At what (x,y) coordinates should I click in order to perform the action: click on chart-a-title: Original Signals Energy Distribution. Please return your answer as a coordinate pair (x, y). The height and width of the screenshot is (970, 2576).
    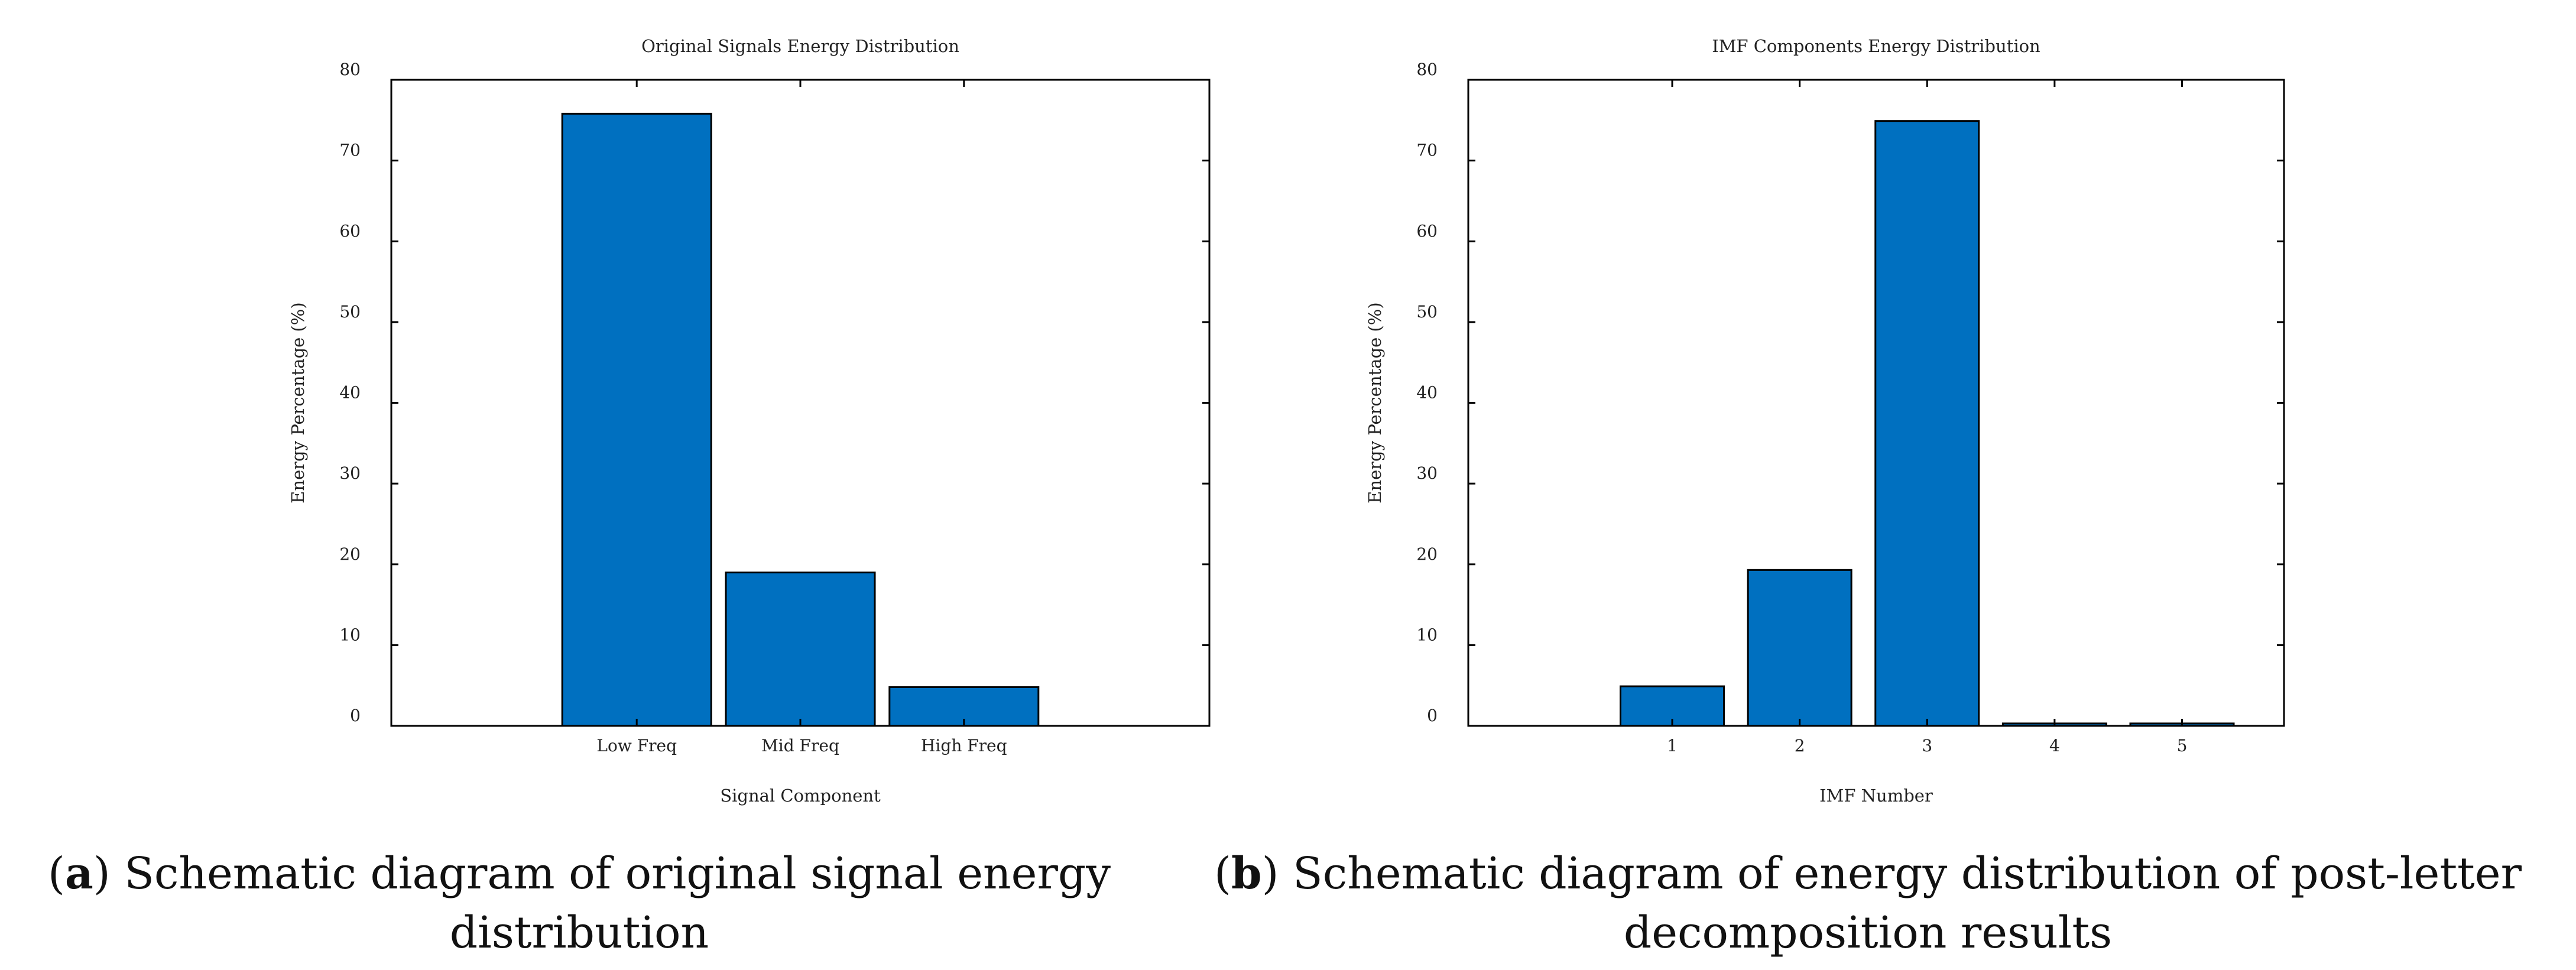
    Looking at the image, I should click on (800, 46).